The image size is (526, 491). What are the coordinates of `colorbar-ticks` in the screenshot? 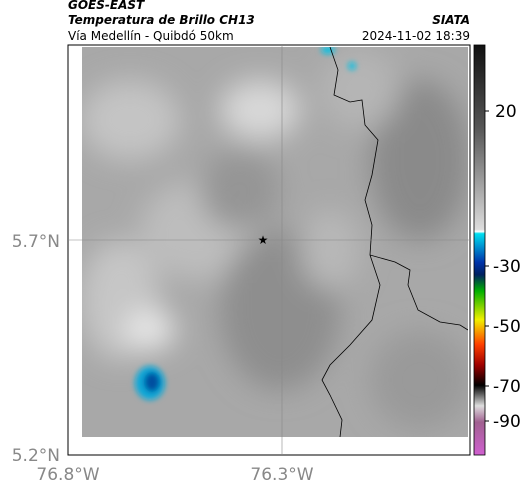 It's located at (487, 266).